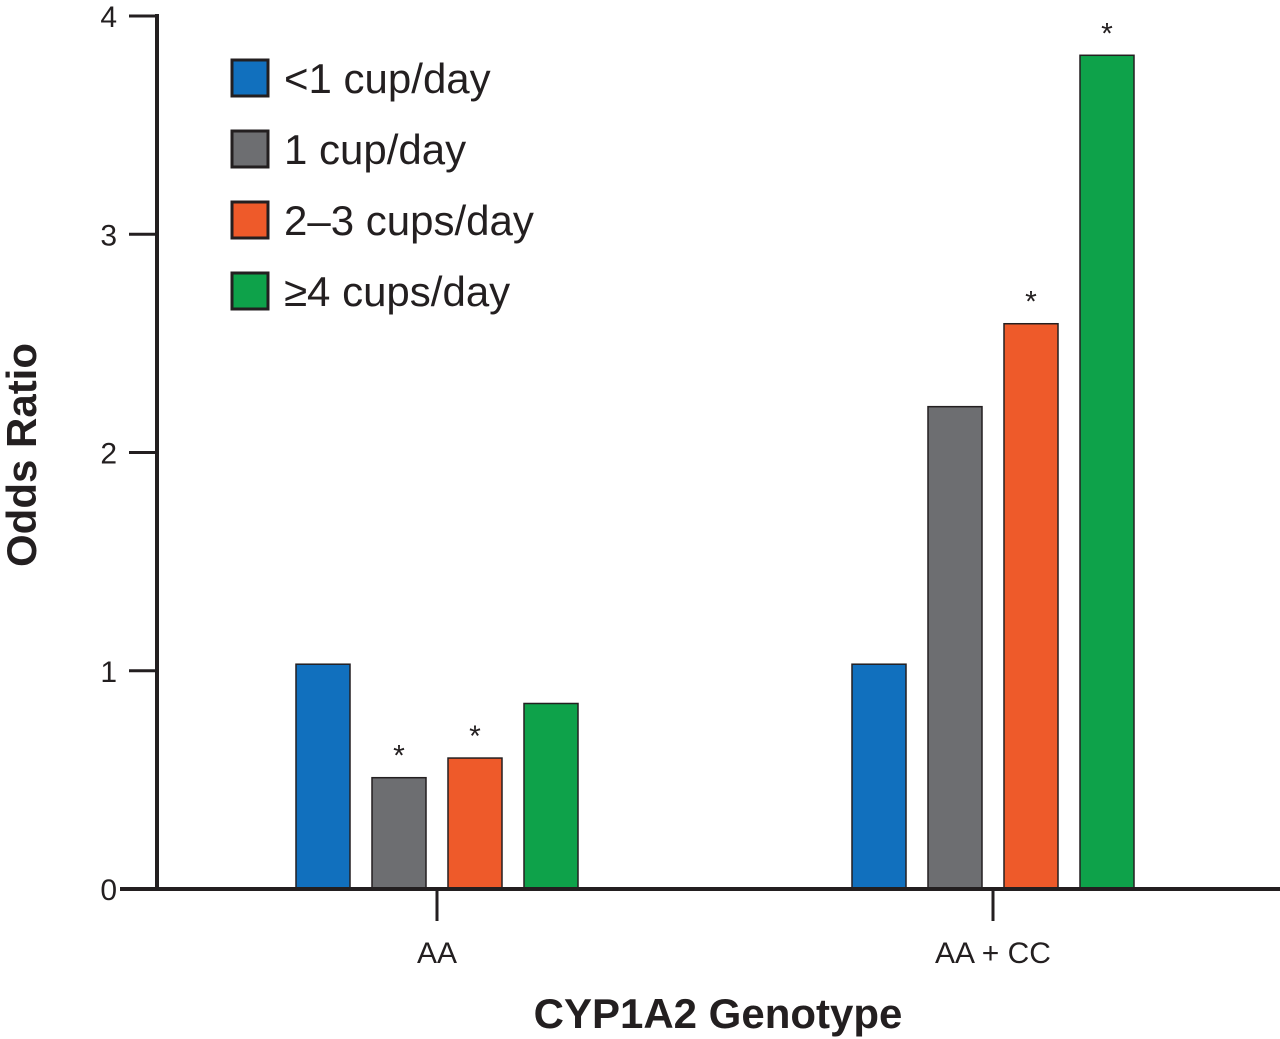  What do you see at coordinates (108, 454) in the screenshot?
I see `y-tick-label: 2` at bounding box center [108, 454].